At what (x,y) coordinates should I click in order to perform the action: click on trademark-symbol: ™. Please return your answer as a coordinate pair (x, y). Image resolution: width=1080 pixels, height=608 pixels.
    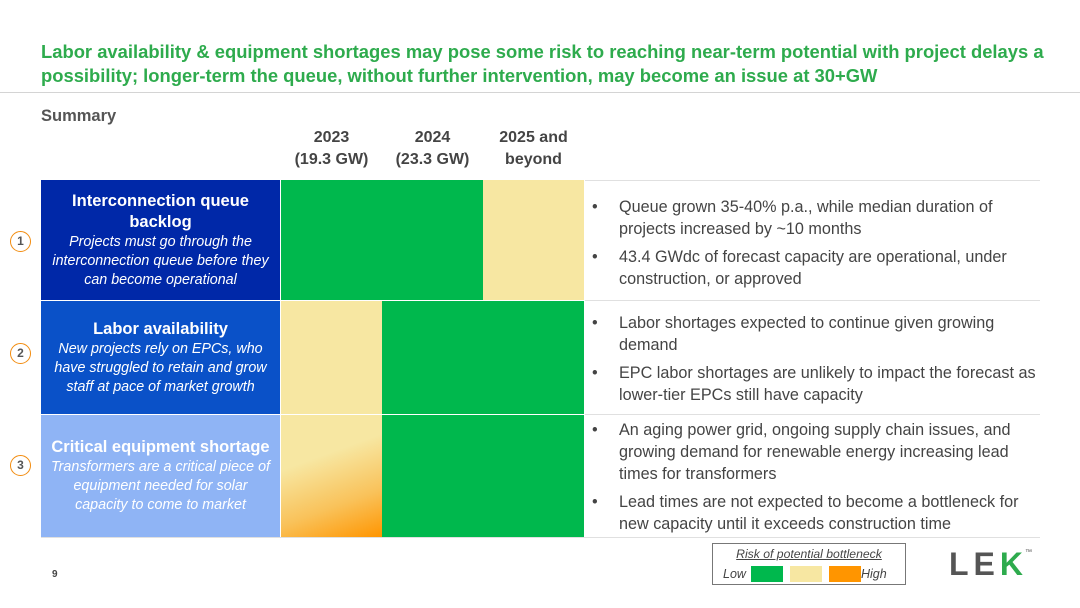
    Looking at the image, I should click on (1028, 552).